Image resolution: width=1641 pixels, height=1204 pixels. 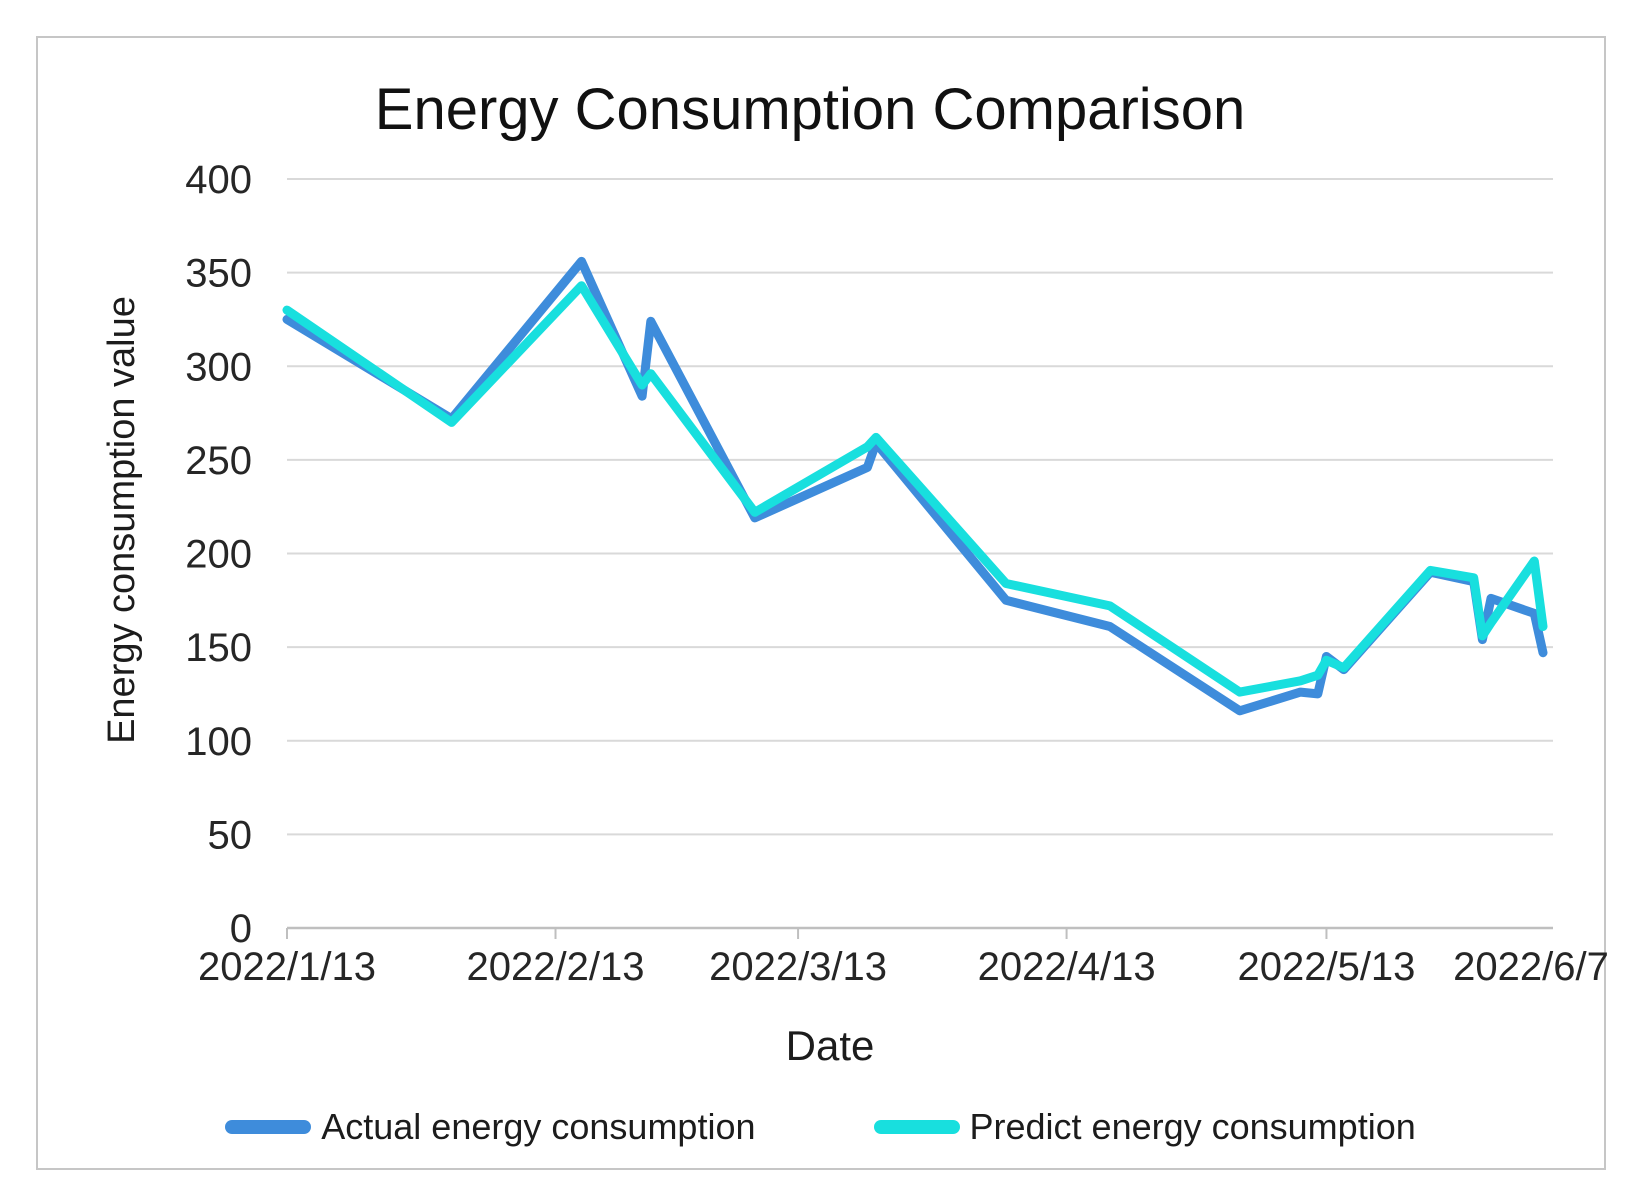 I want to click on y-tick-label: 0, so click(x=241, y=929).